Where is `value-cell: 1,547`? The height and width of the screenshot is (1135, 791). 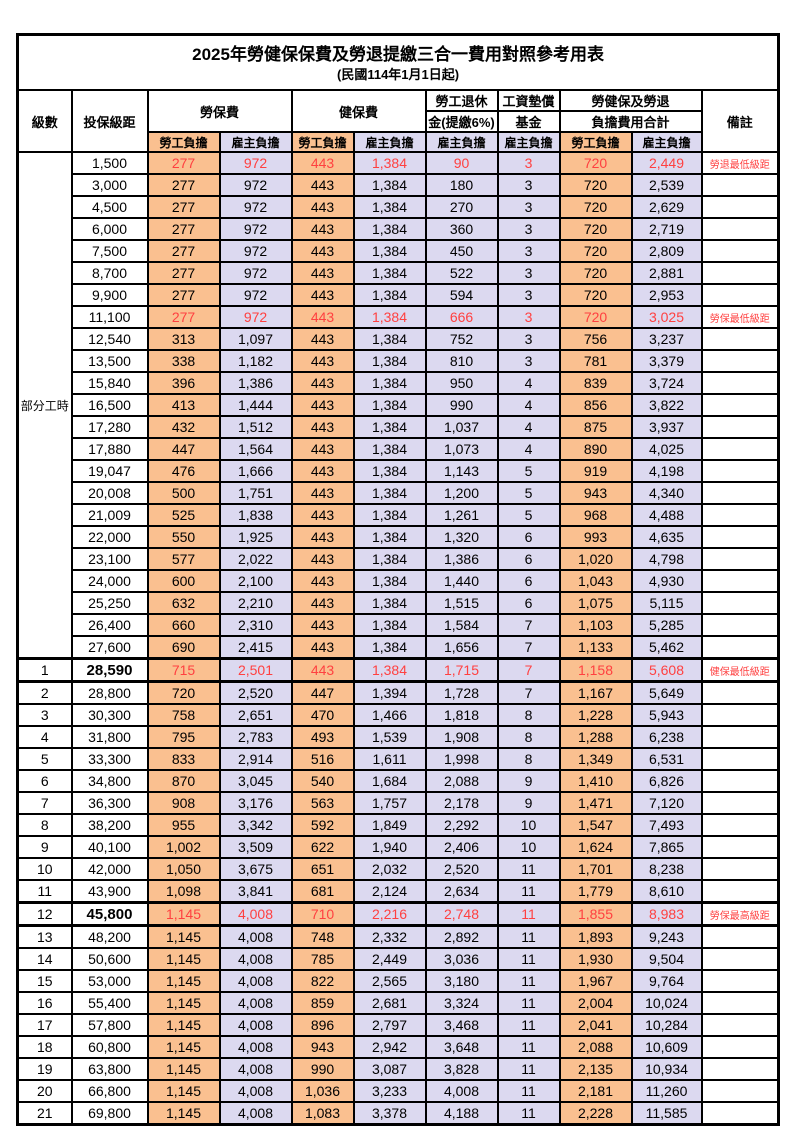 value-cell: 1,547 is located at coordinates (595, 825).